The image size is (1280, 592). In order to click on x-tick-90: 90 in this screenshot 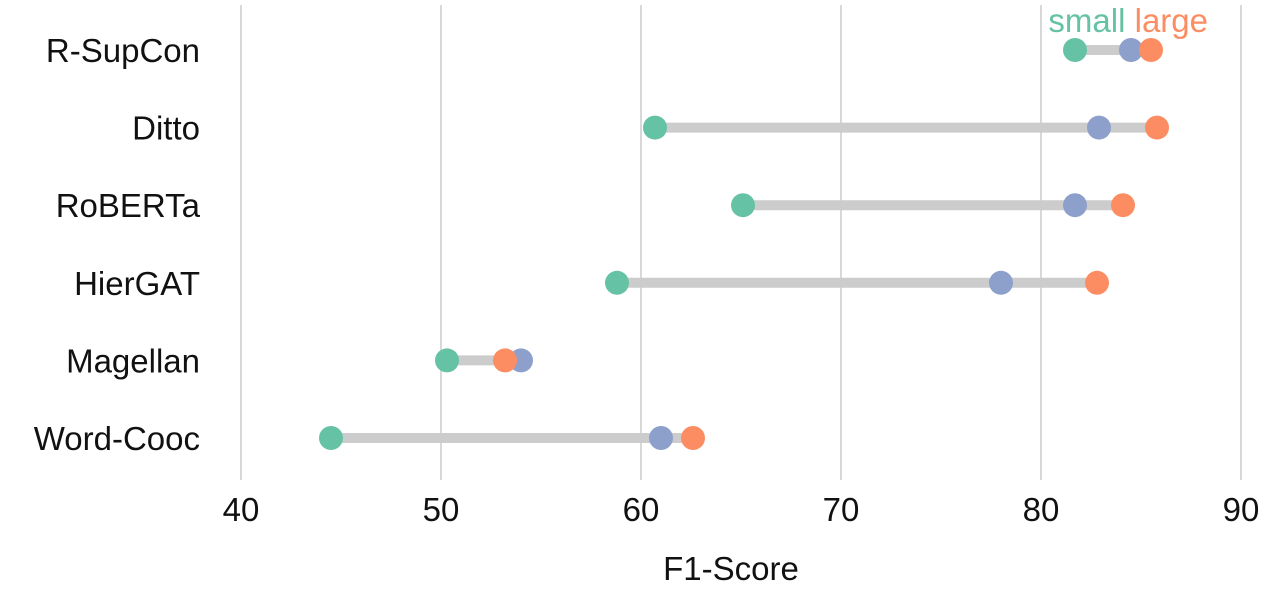, I will do `click(1241, 509)`.